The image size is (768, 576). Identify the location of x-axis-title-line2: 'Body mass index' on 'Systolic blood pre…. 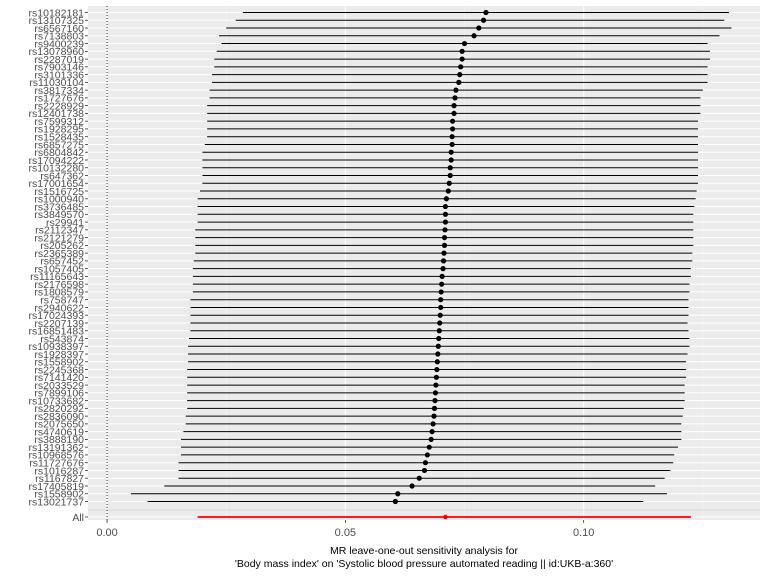
(424, 564).